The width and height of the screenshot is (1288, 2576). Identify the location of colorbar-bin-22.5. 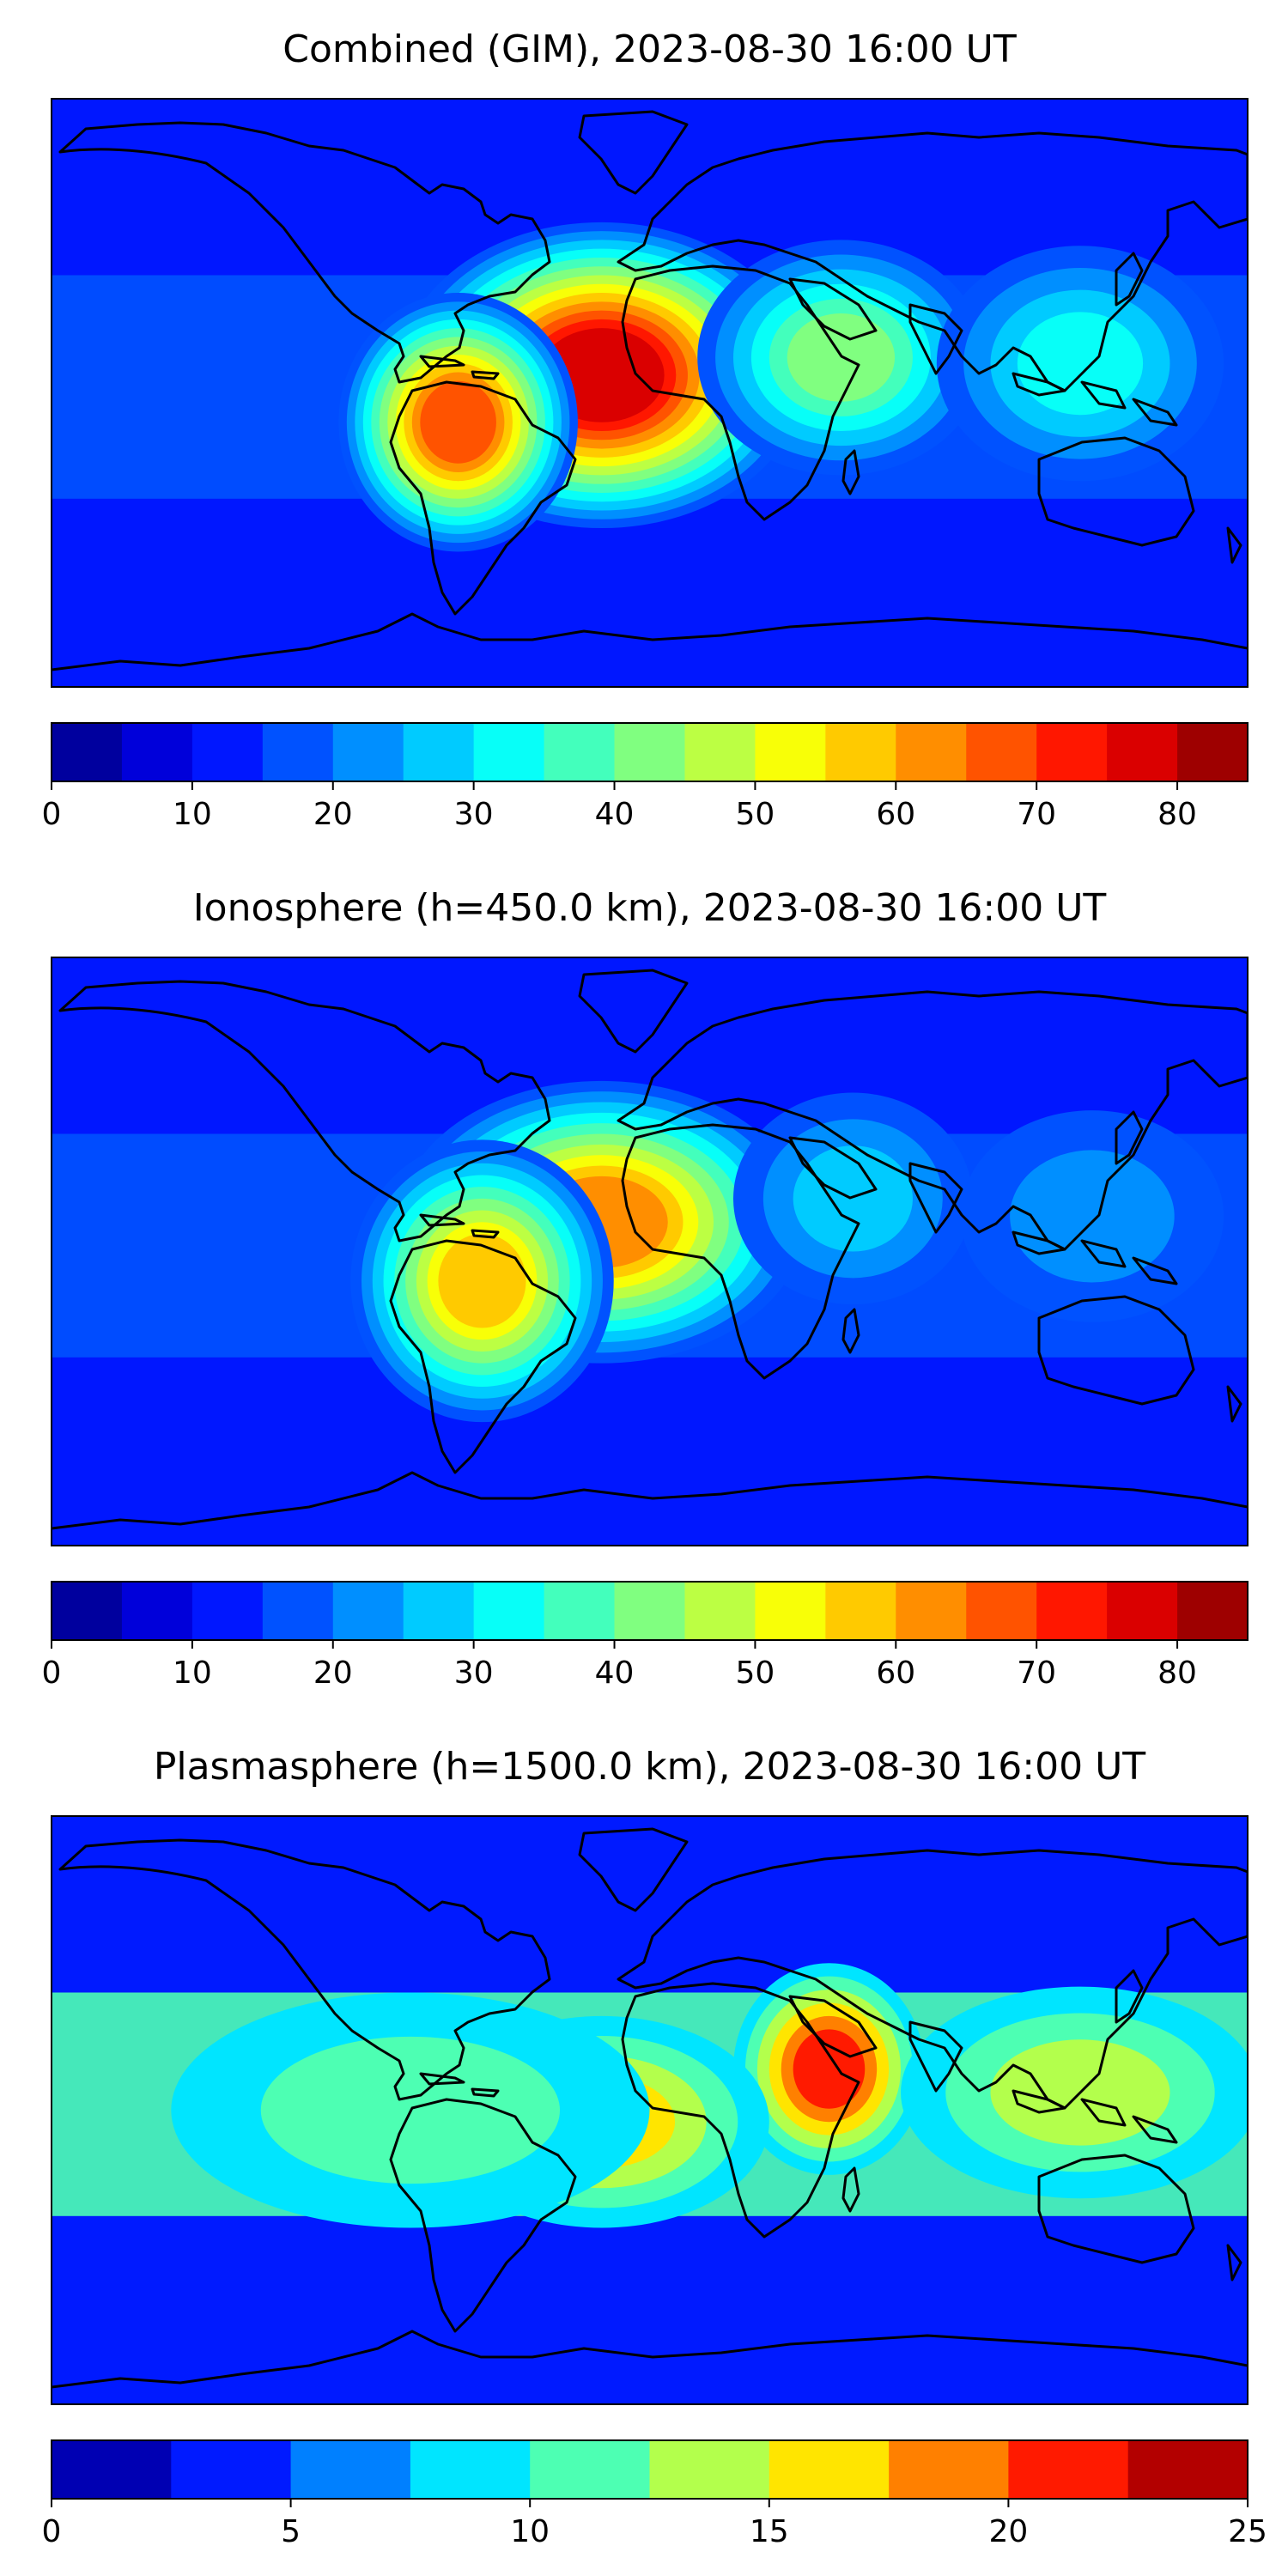
(1188, 2470).